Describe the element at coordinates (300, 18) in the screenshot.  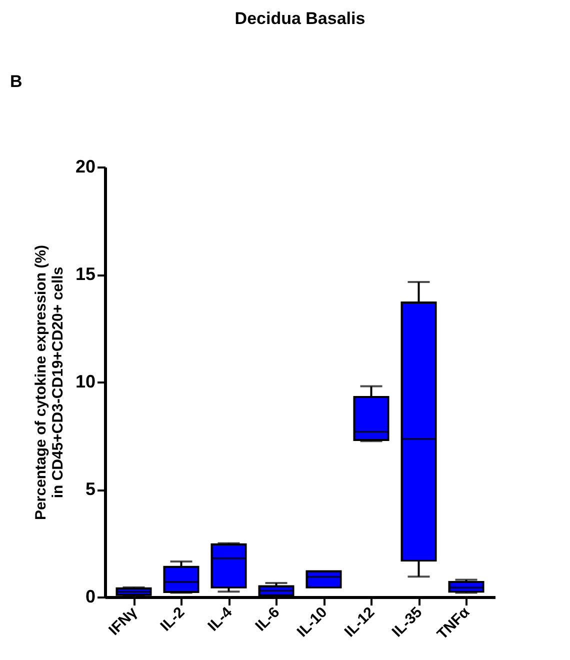
I see `chart-title: Decidua Basalis` at that location.